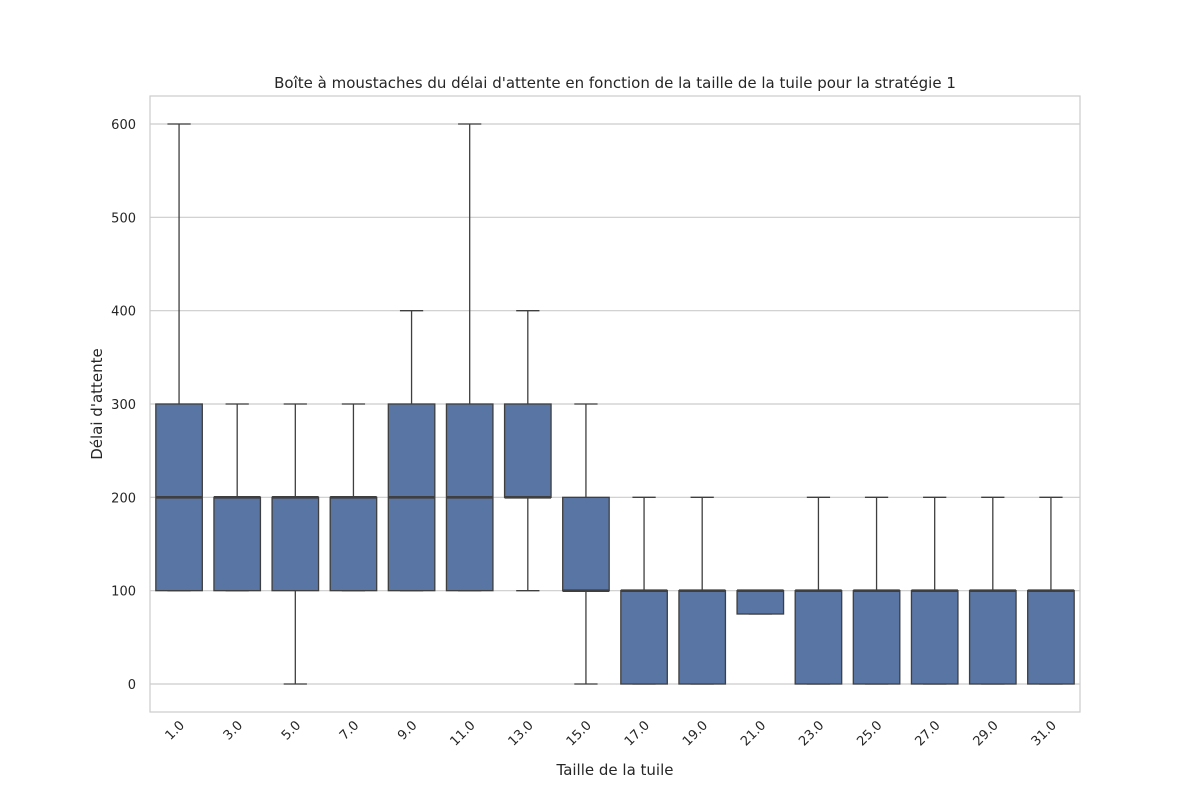 The image size is (1200, 800). Describe the element at coordinates (407, 730) in the screenshot. I see `x-tick-label-9.0: 9.0` at that location.